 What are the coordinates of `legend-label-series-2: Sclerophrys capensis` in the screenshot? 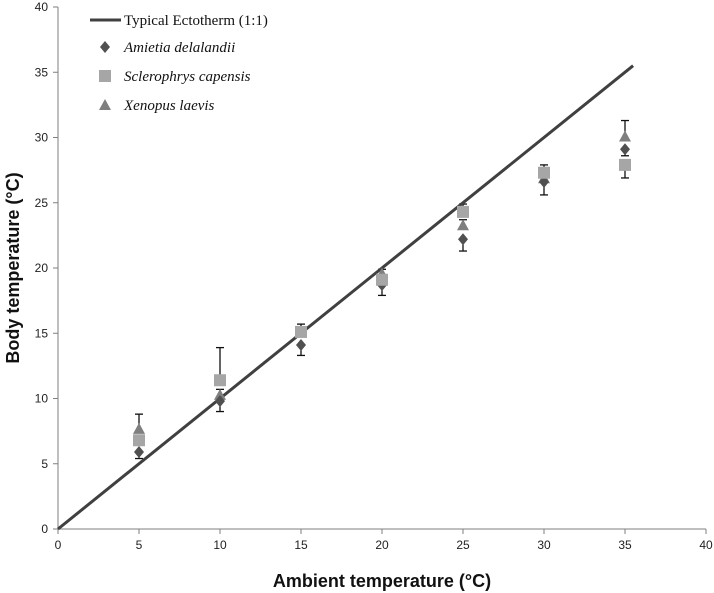 It's located at (187, 77).